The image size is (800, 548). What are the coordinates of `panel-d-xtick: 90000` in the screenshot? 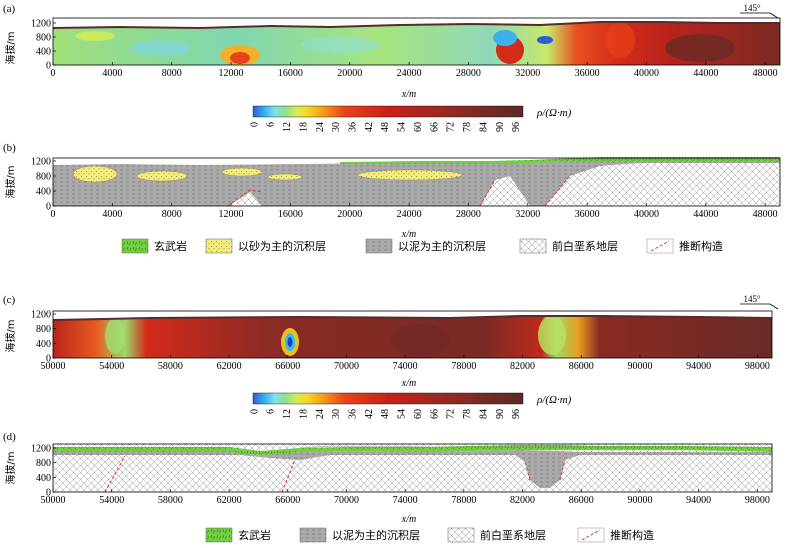 It's located at (639, 500).